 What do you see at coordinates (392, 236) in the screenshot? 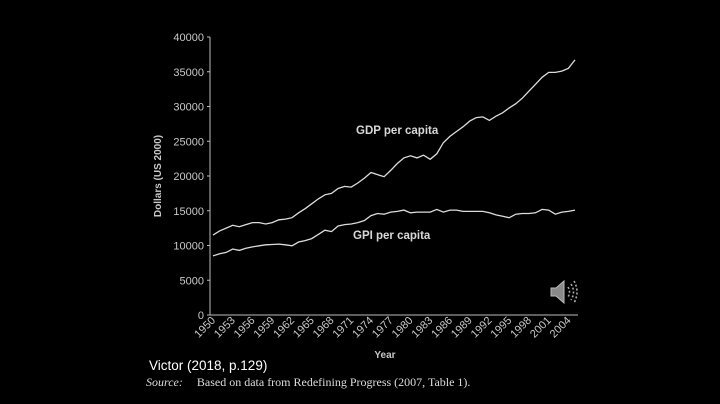
I see `series-label-gpi: GPI per capita` at bounding box center [392, 236].